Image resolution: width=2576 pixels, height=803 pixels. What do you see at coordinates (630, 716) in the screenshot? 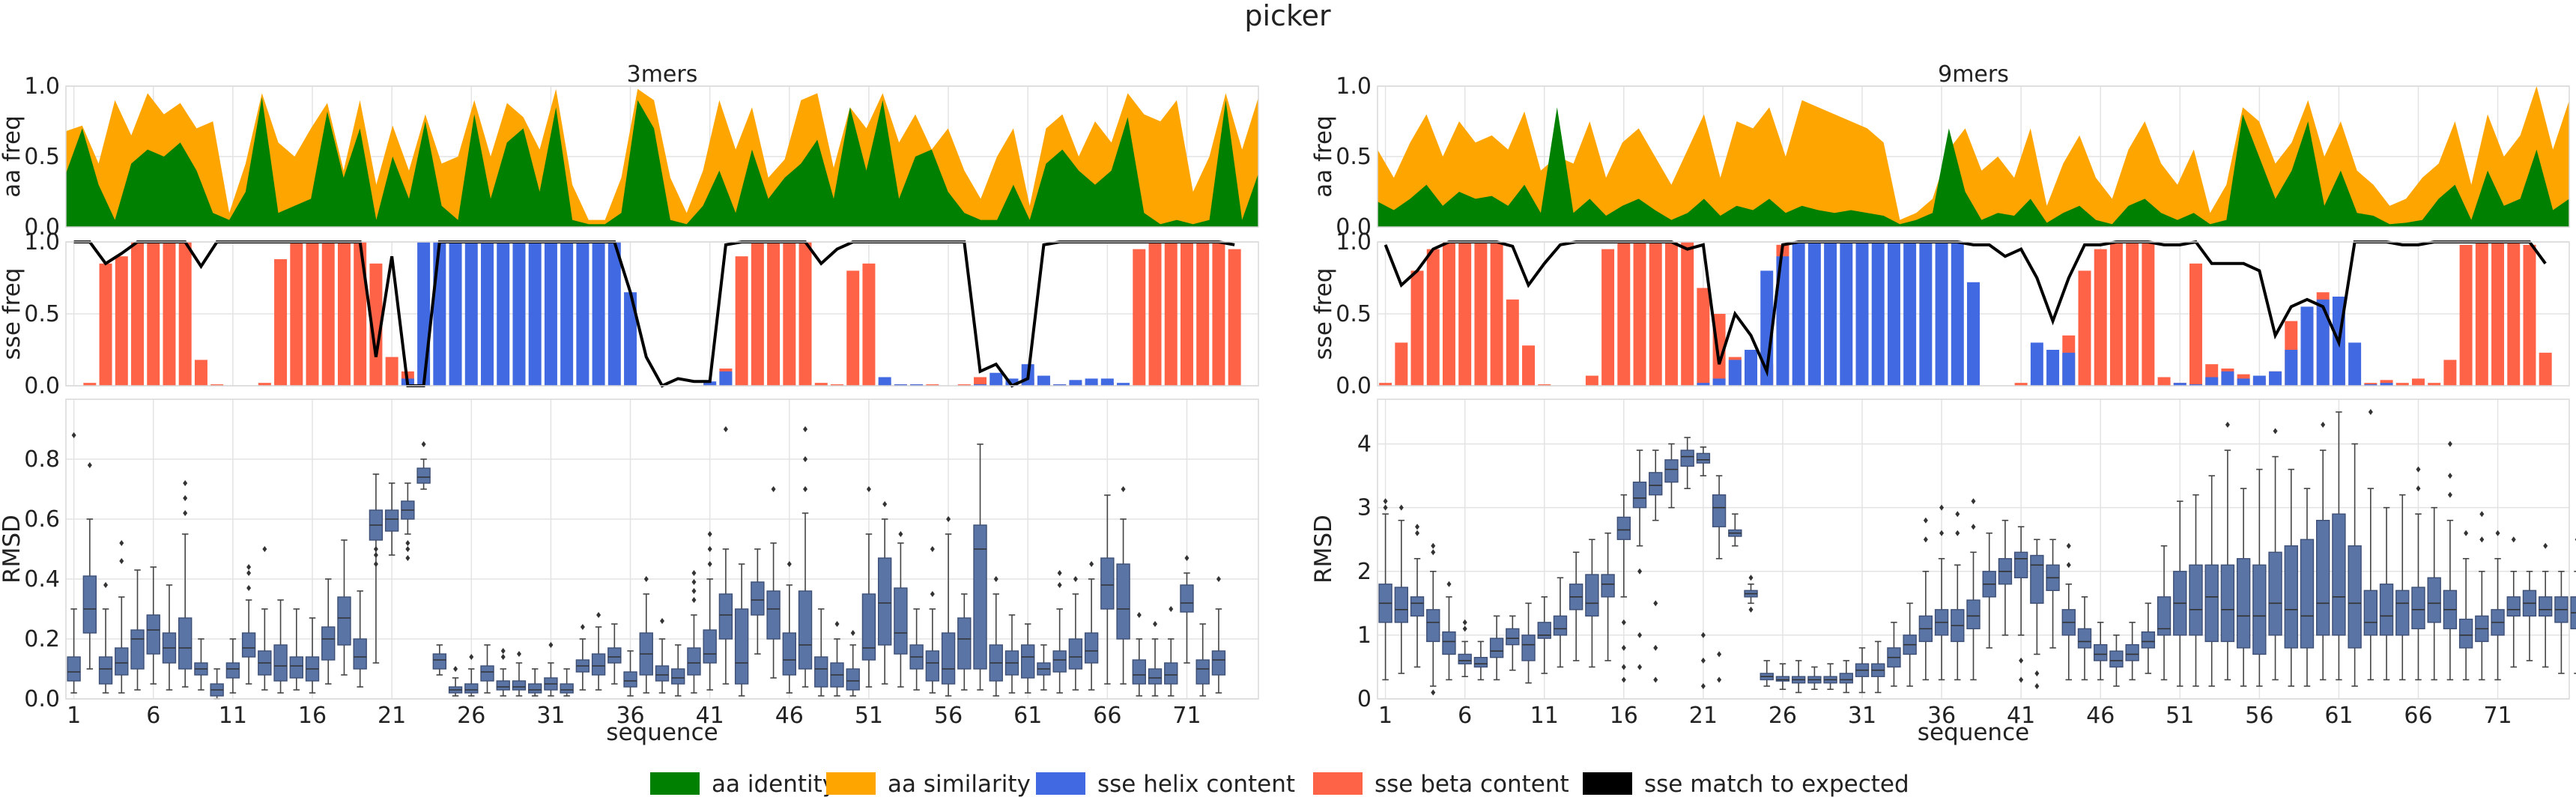
I see `x-tick-label: 36` at bounding box center [630, 716].